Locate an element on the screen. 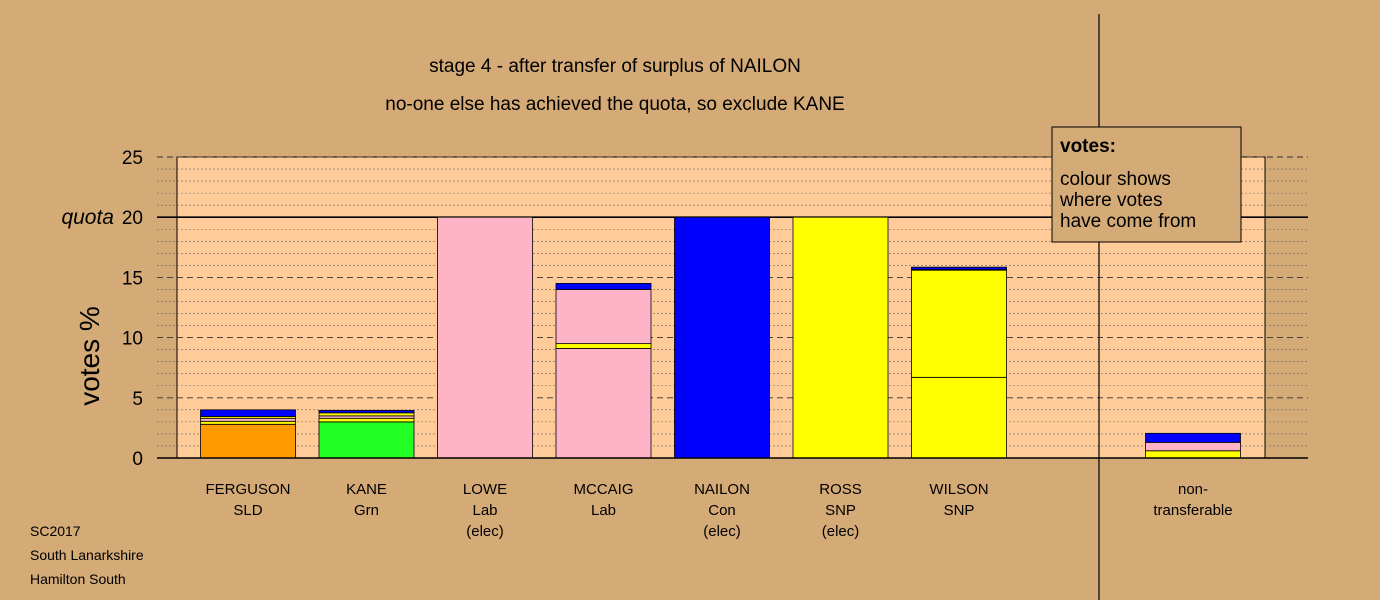 Image resolution: width=1380 pixels, height=600 pixels. bar-ross is located at coordinates (840, 337).